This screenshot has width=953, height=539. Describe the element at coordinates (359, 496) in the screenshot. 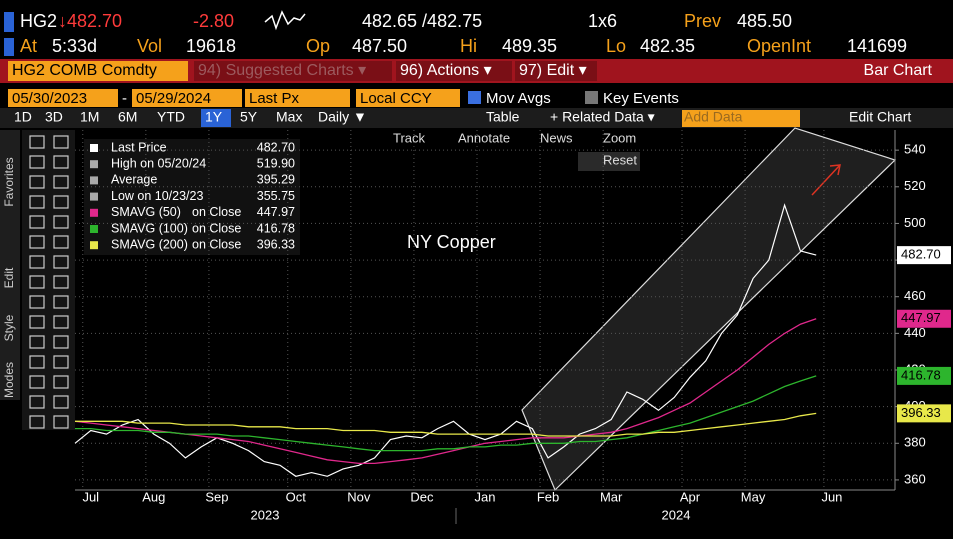

I see `x-tick-label: Nov` at that location.